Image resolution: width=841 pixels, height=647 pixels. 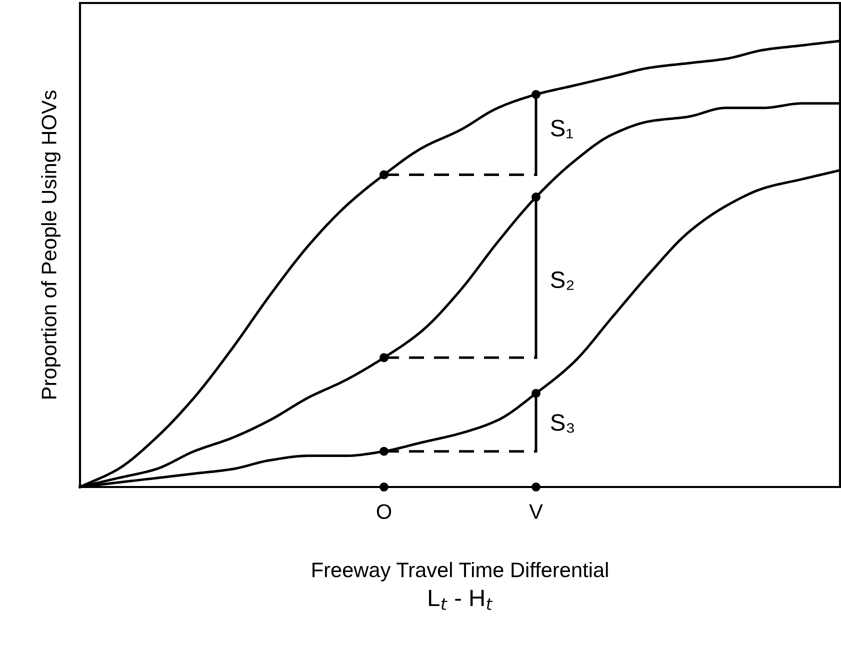 I want to click on x-tick-label: O, so click(x=384, y=511).